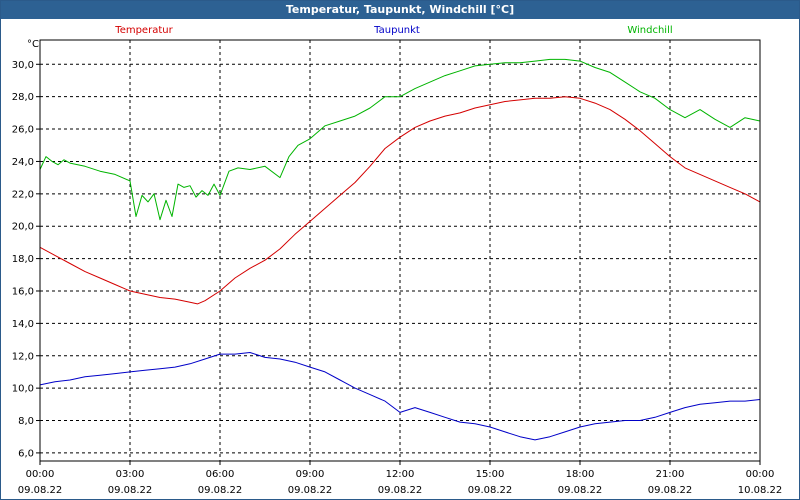 This screenshot has height=500, width=800. What do you see at coordinates (580, 474) in the screenshot?
I see `x-tick-time-label: 18:00` at bounding box center [580, 474].